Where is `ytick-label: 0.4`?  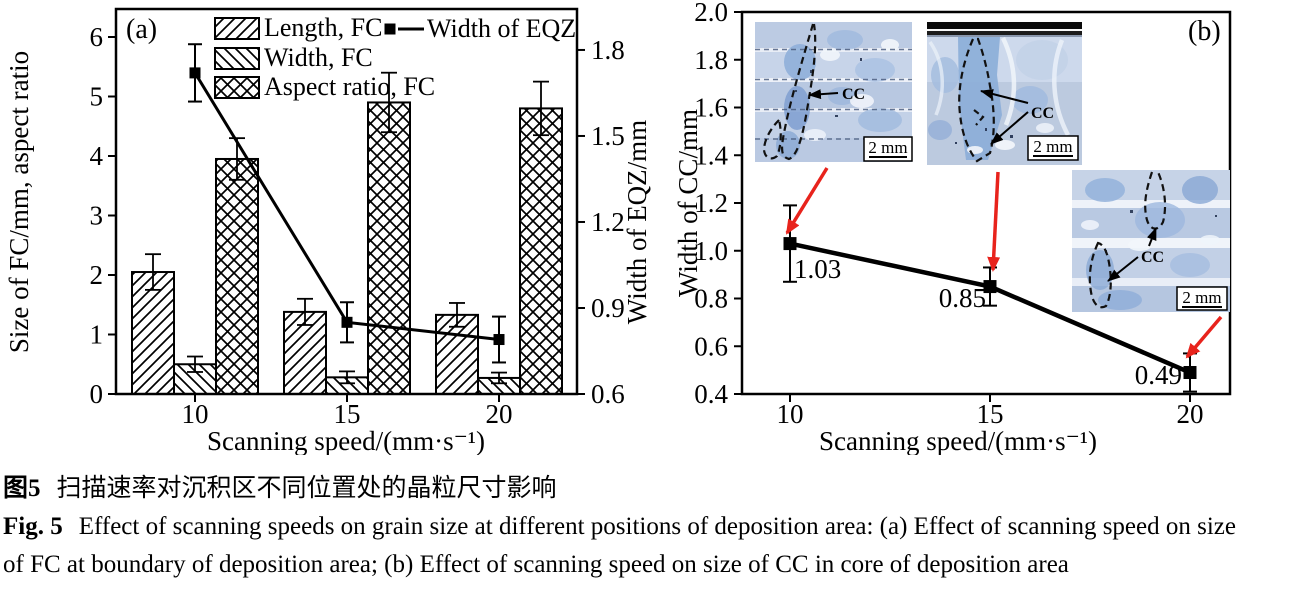 ytick-label: 0.4 is located at coordinates (711, 394).